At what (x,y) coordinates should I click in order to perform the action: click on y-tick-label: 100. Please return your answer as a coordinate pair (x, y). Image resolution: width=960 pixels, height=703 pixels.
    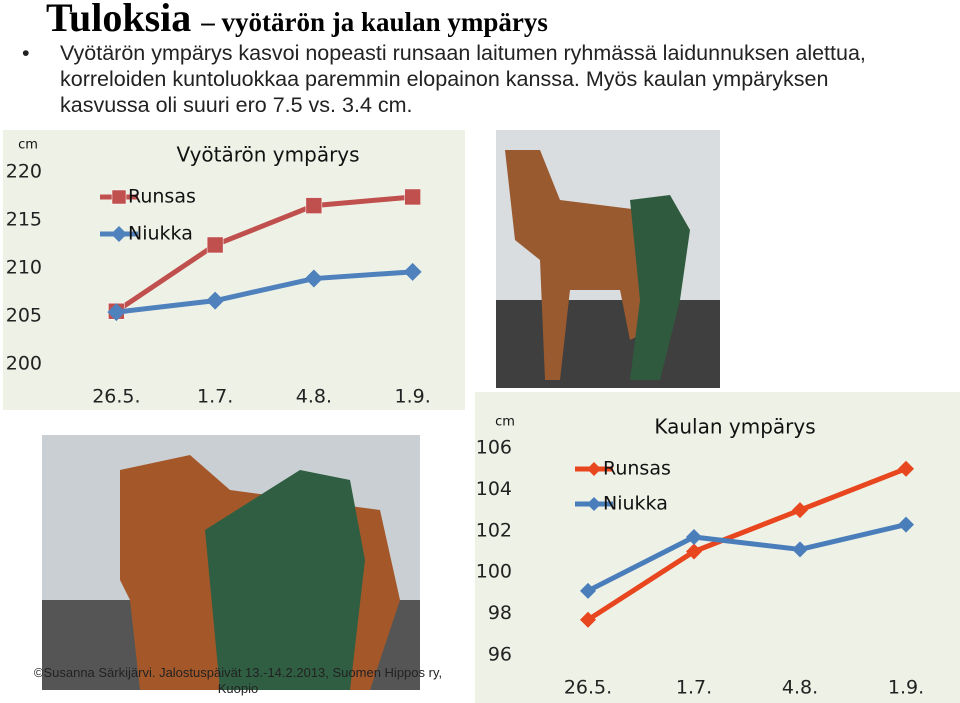
    Looking at the image, I should click on (494, 572).